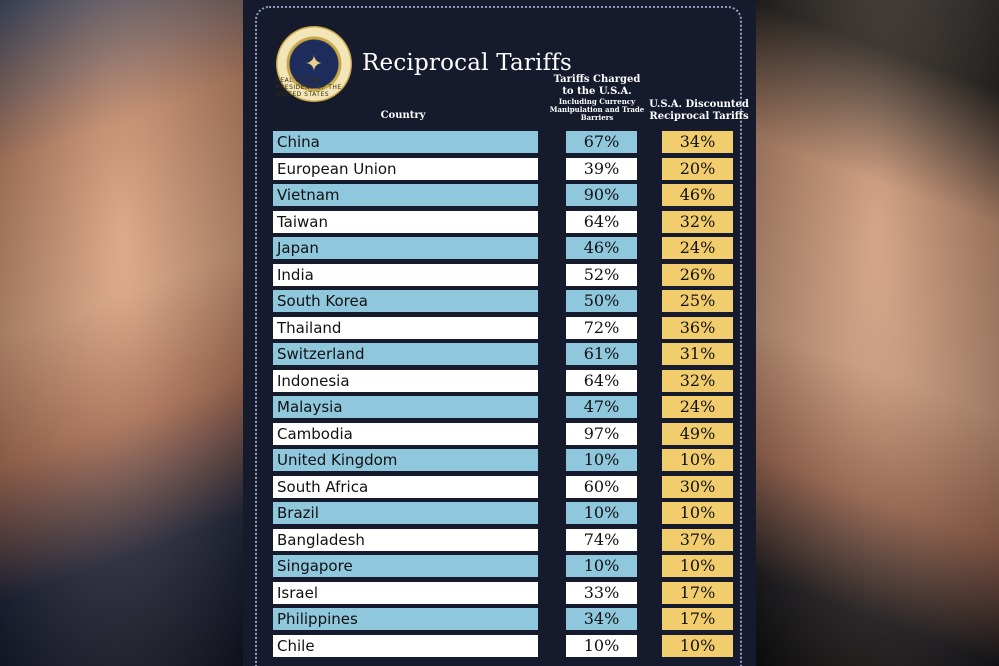 This screenshot has width=999, height=666. Describe the element at coordinates (597, 91) in the screenshot. I see `charged-header-line2: to the U.S.A.` at that location.